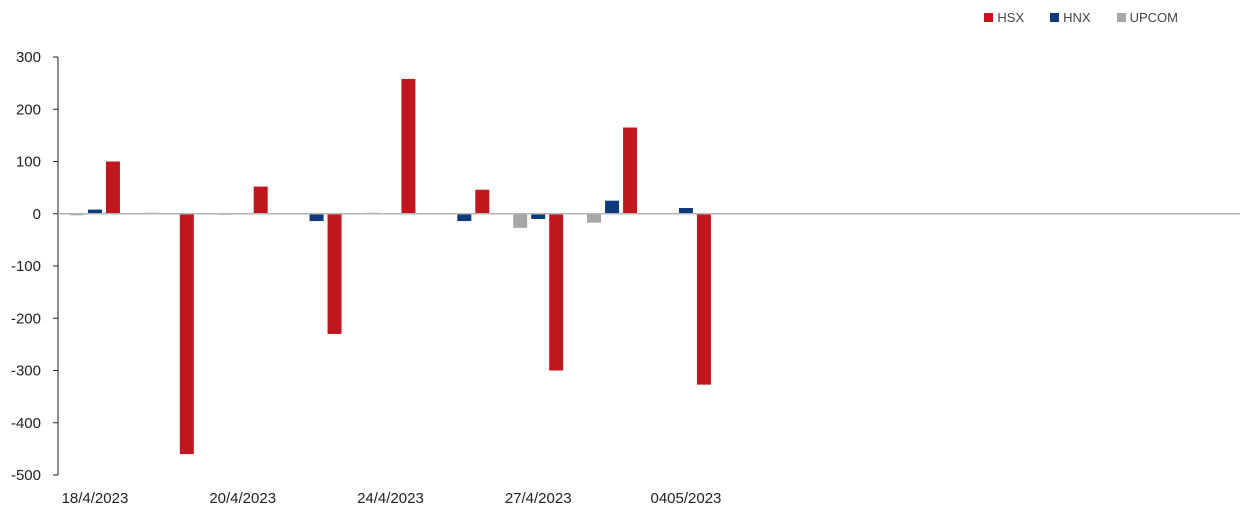  Describe the element at coordinates (26, 318) in the screenshot. I see `y-tick-label: -200` at that location.